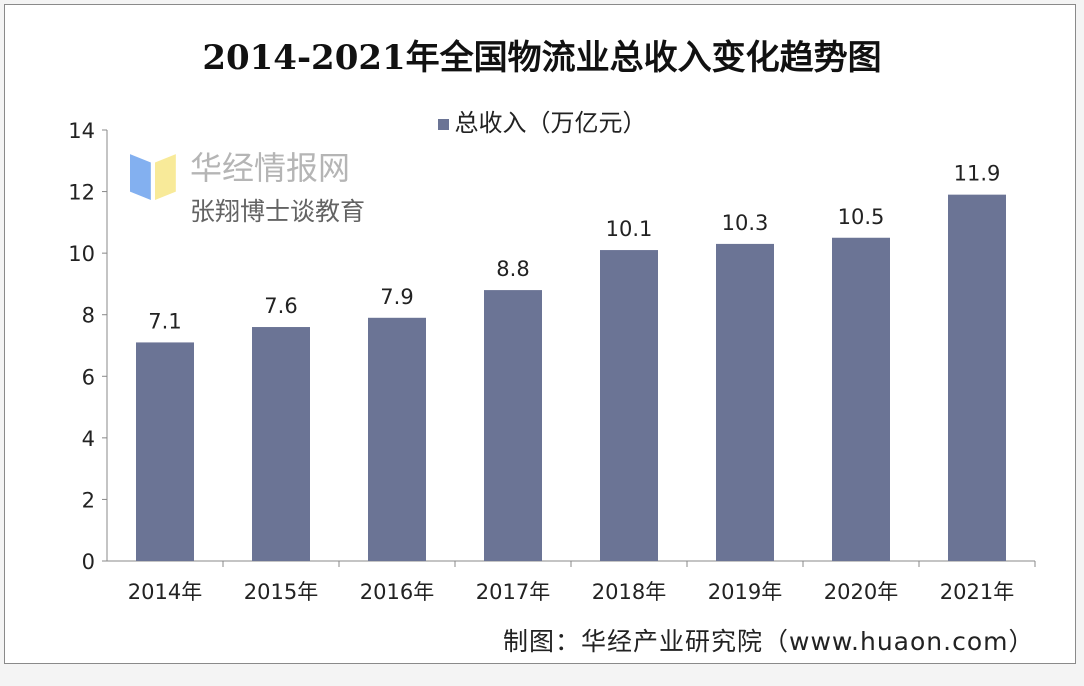 This screenshot has width=1084, height=686. What do you see at coordinates (88, 500) in the screenshot?
I see `y-tick-label: 2` at bounding box center [88, 500].